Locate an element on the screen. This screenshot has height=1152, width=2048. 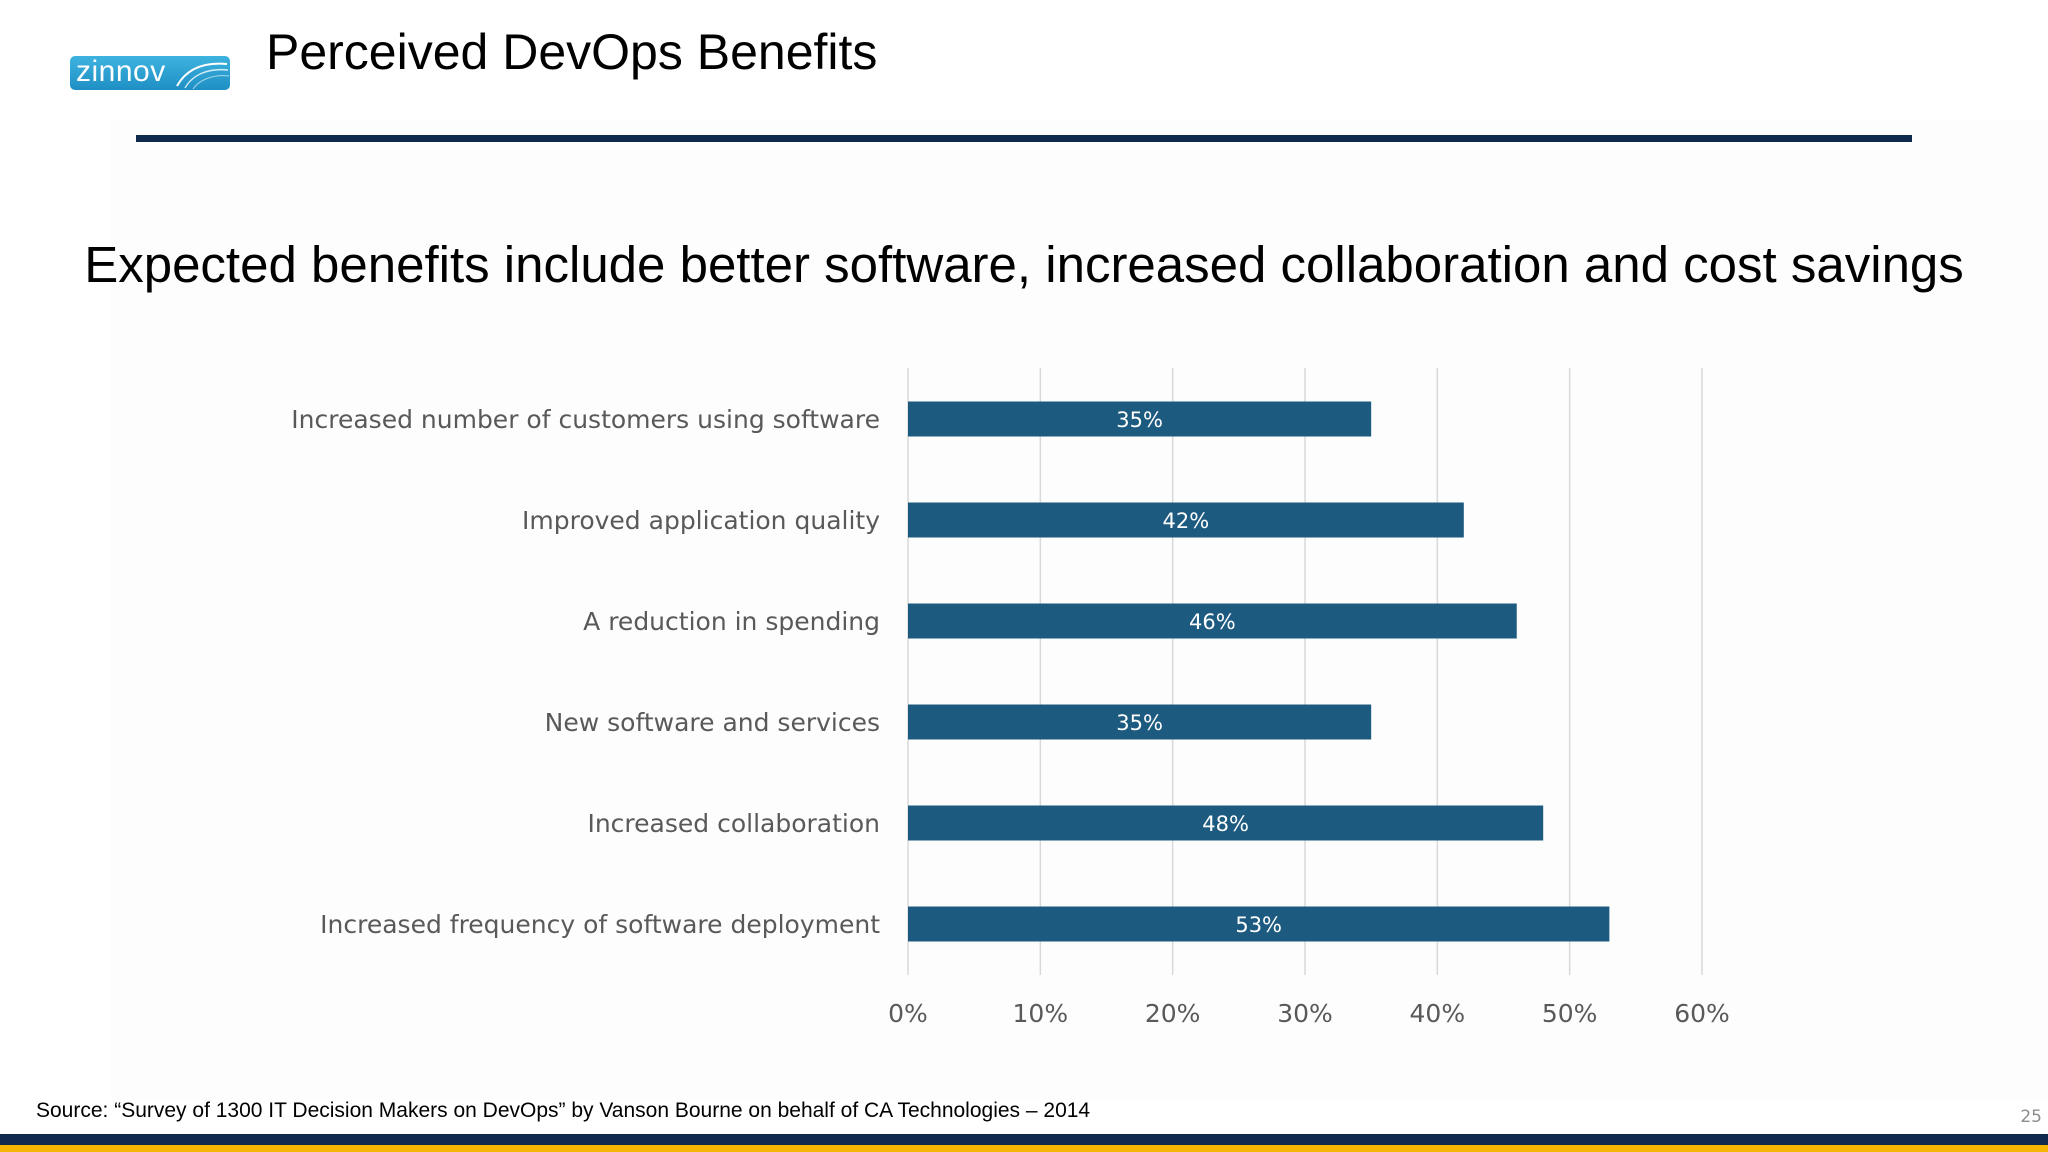
x-tick-label: 40% is located at coordinates (1438, 1013).